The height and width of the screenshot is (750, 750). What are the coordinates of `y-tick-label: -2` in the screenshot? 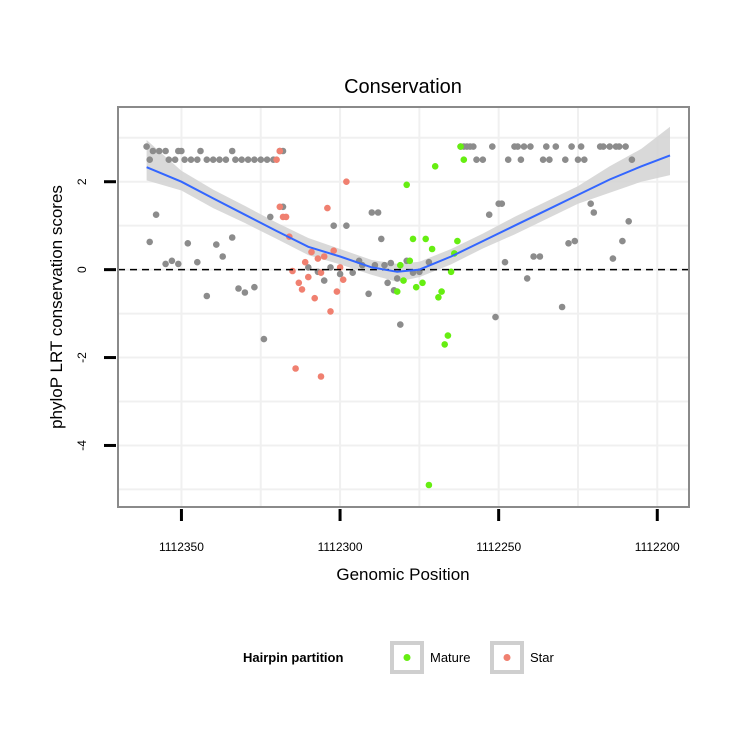 It's located at (82, 357).